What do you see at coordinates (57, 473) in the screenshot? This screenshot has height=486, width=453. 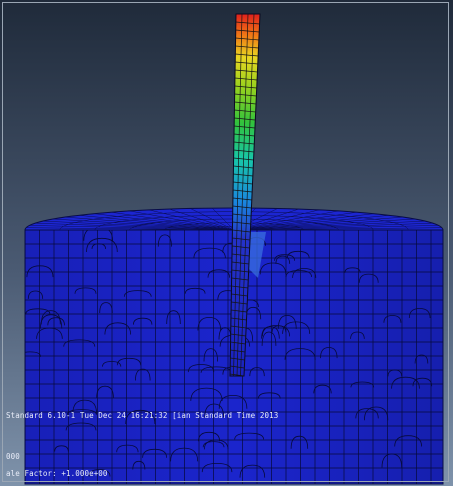 I see `deformation-scale-text: ale Factor: +1.000e+00` at bounding box center [57, 473].